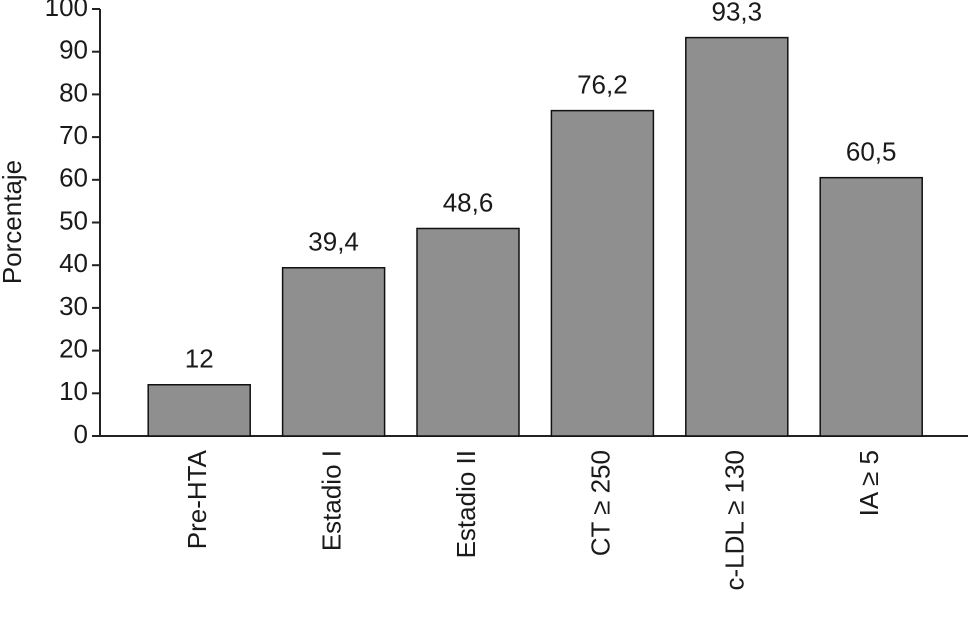  I want to click on value-label: 60,5, so click(871, 152).